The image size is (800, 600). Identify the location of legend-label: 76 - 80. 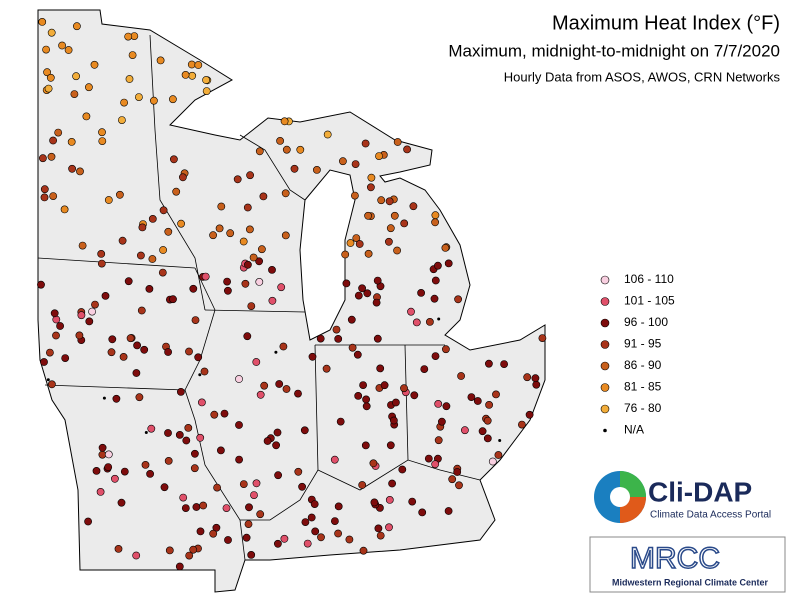
(643, 408).